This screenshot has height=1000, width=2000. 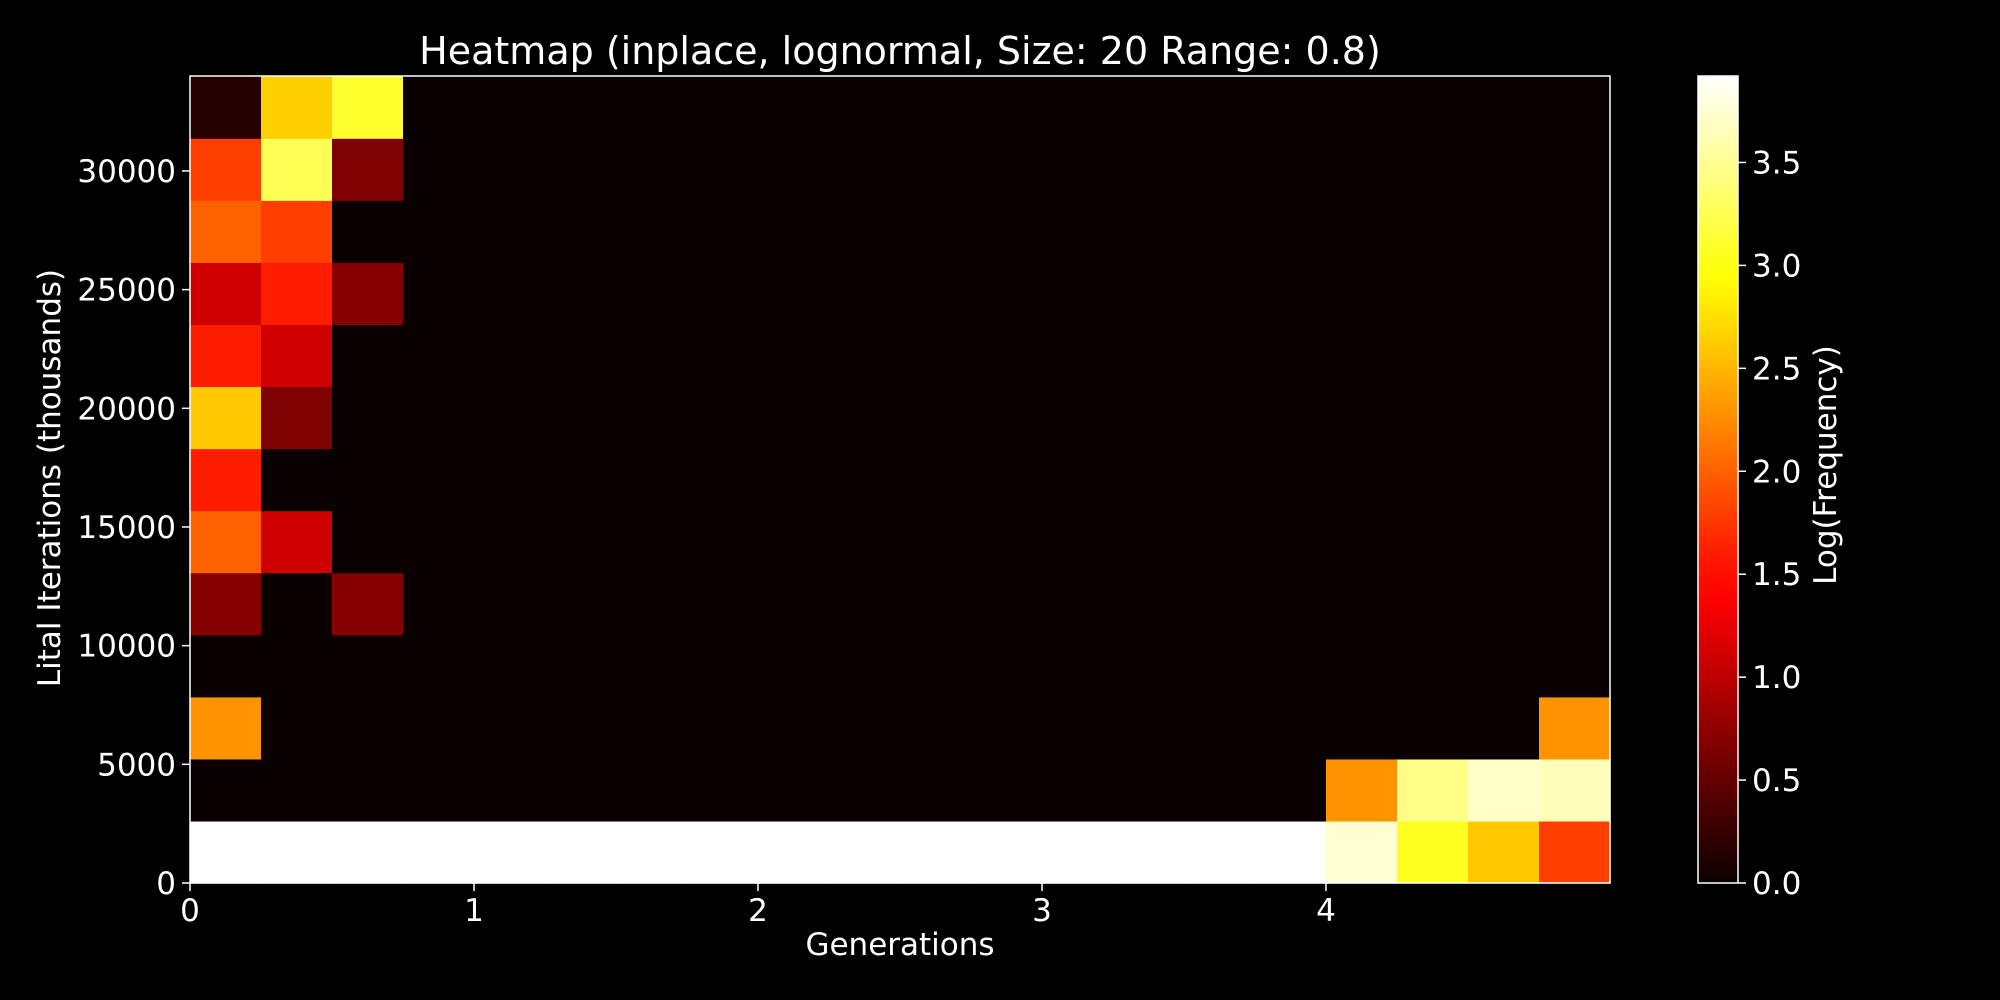 I want to click on y-tick-label: 20000, so click(x=126, y=409).